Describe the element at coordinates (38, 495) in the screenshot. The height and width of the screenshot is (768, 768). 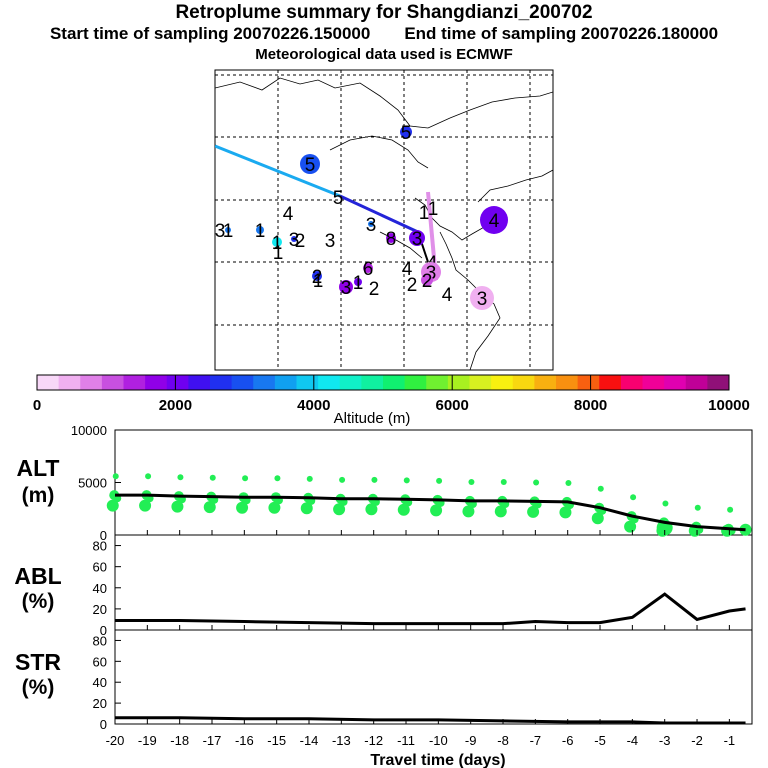
I see `alt-axis-unit: (m)` at that location.